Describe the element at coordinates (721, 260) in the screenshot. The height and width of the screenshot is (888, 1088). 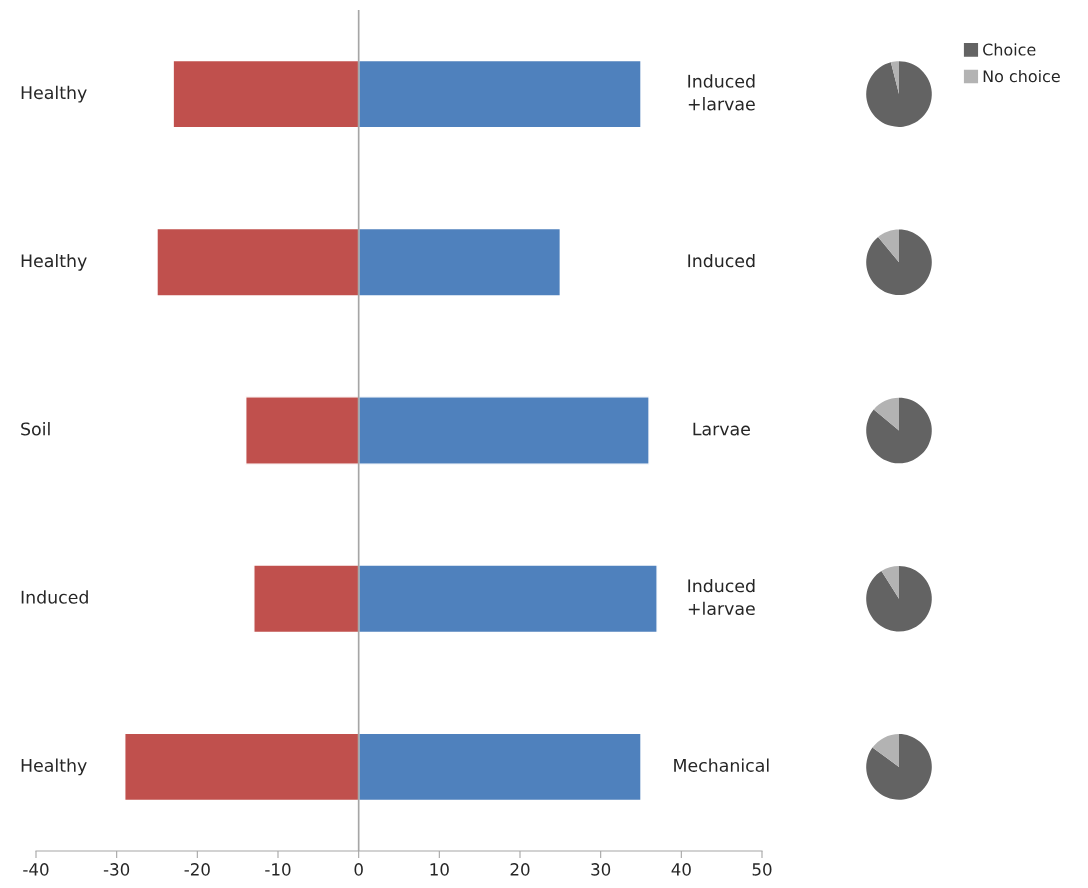
I see `annotation: Induced` at that location.